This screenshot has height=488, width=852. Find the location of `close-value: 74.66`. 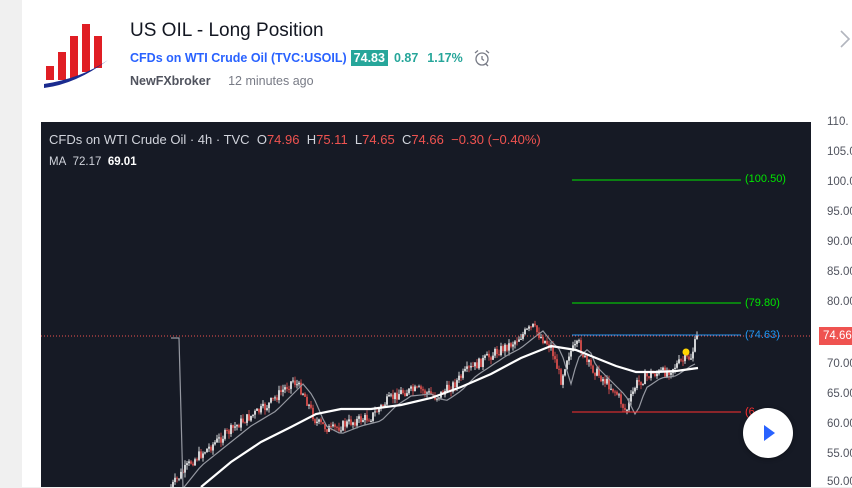

close-value: 74.66 is located at coordinates (427, 139).